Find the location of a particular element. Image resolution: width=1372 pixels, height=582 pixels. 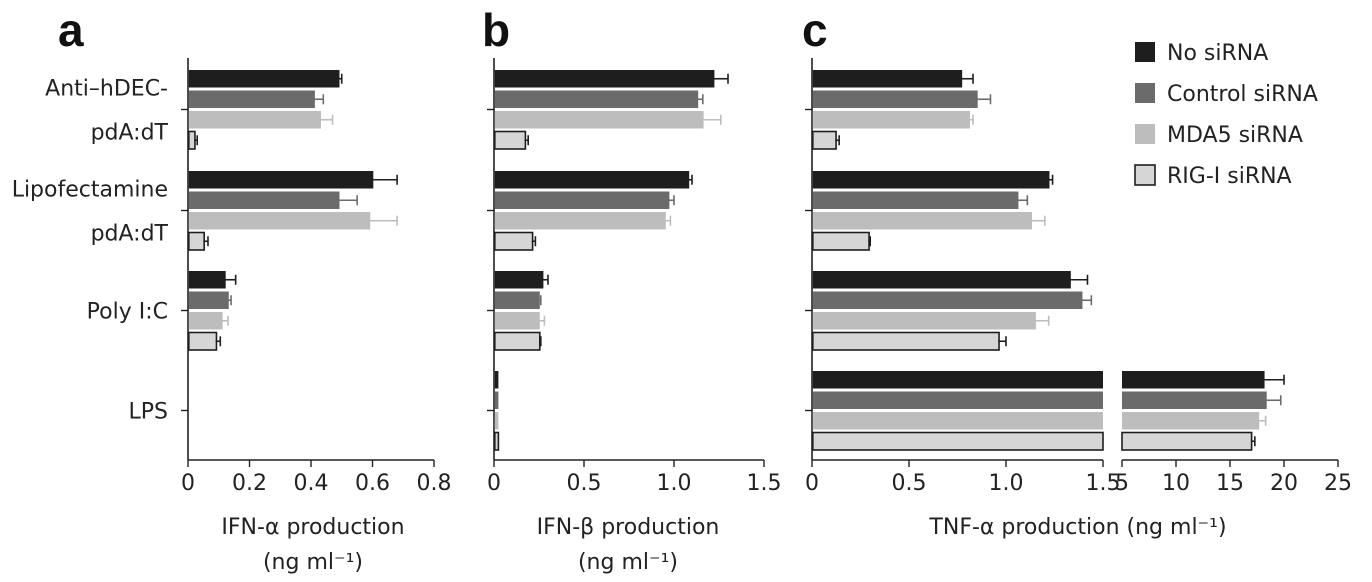

panel-a-x-axis-tick-label: 0.2 is located at coordinates (249, 483).